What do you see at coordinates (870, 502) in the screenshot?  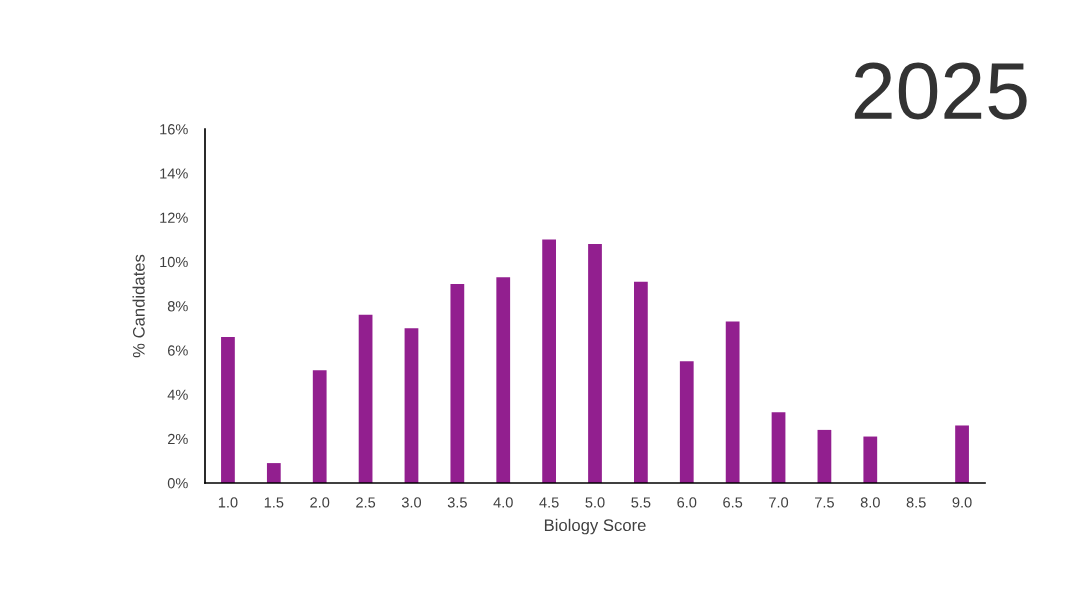 I see `x-tick-label: 8.0` at bounding box center [870, 502].